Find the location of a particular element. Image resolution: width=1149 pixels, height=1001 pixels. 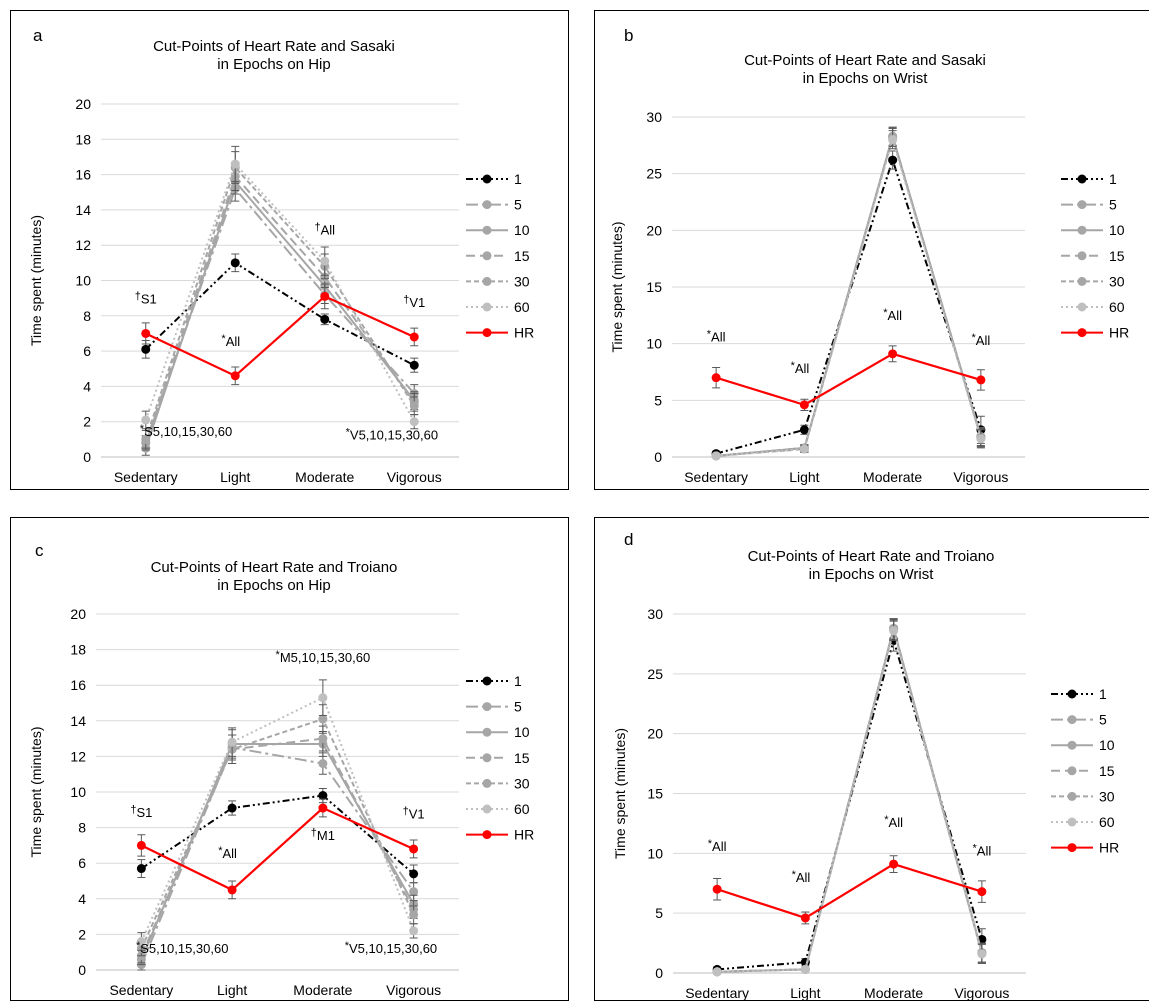

chart-subtitle: in Epochs on Wrist is located at coordinates (866, 78).